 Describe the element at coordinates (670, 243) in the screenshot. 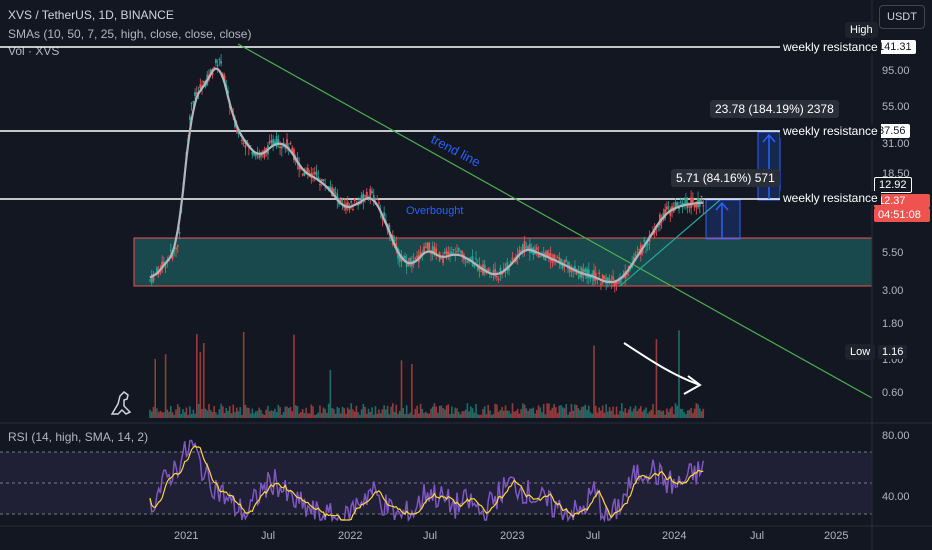

I see `support-line` at that location.